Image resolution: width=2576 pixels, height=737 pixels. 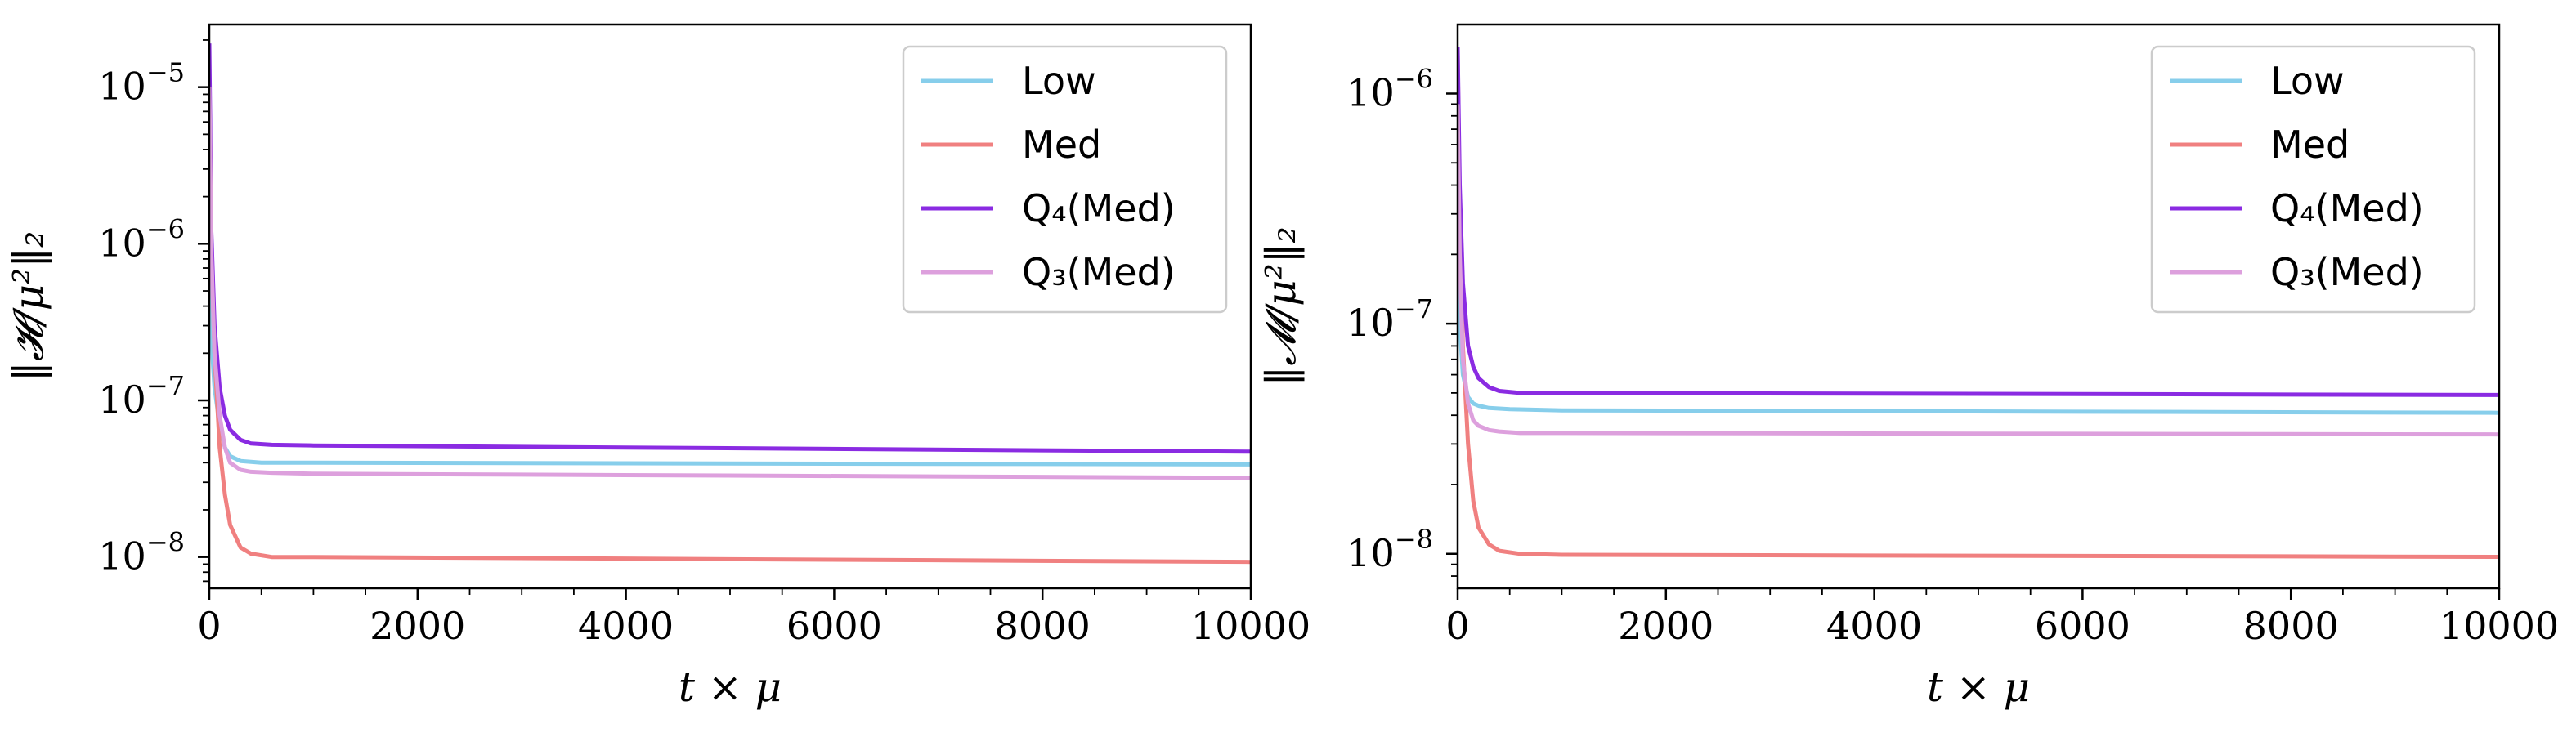 I want to click on y-axis-label: ‖𝓜/μ²‖₂, so click(x=1281, y=306).